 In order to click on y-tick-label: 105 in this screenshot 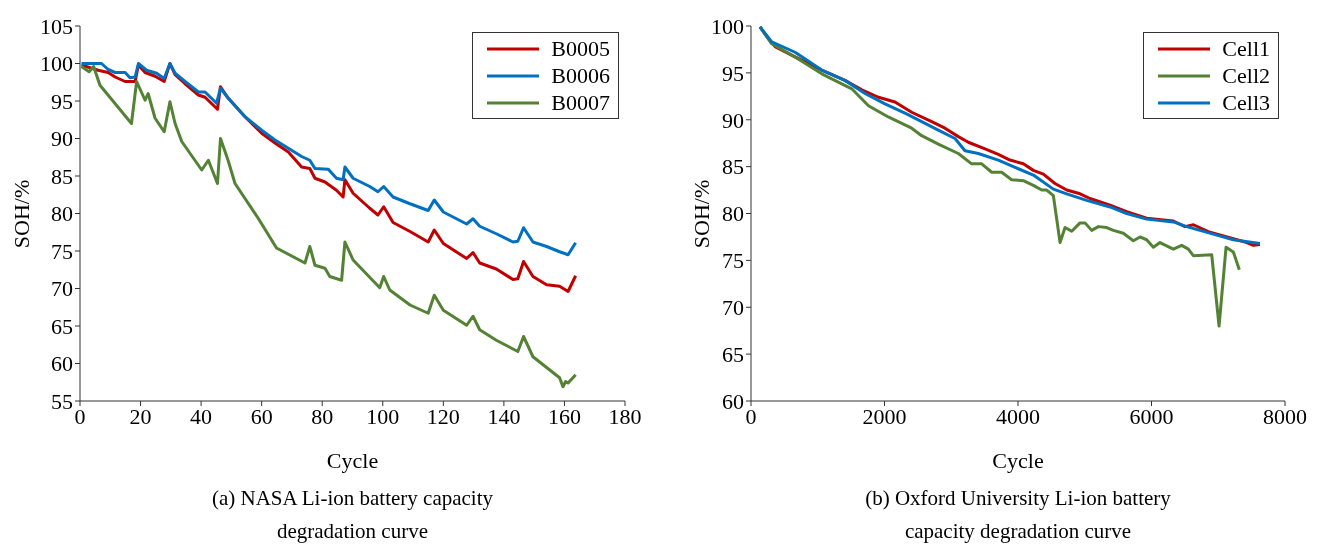, I will do `click(56, 26)`.